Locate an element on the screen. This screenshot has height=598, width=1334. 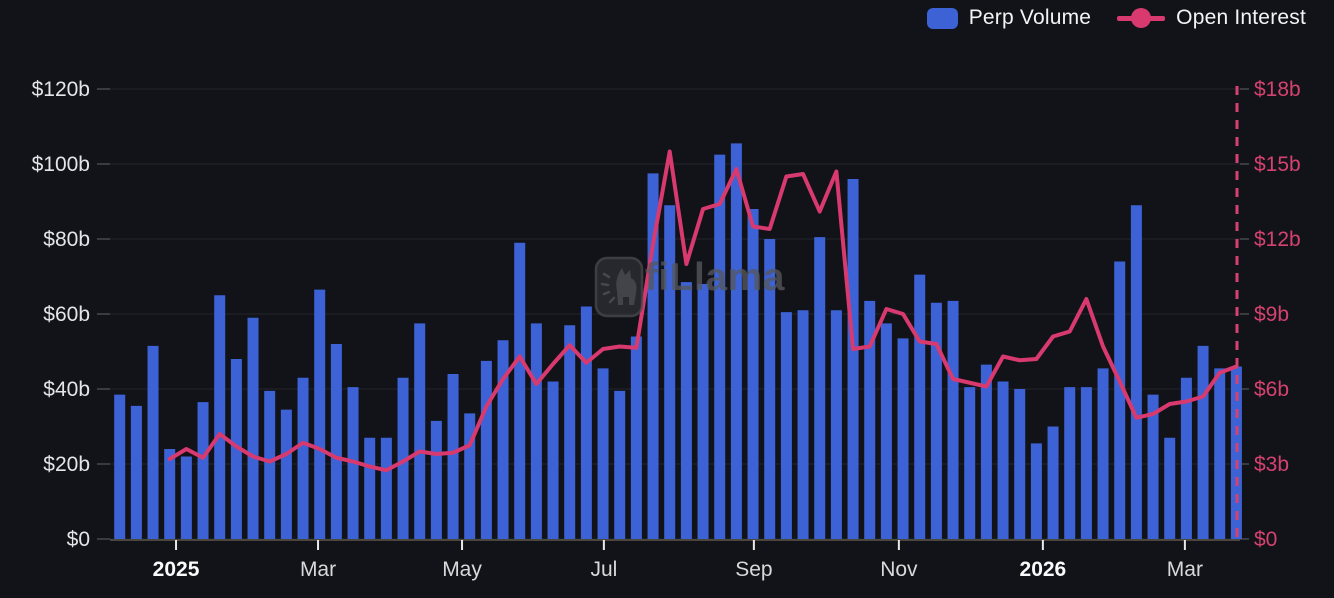
y-axis-label-left: $120b is located at coordinates (61, 89).